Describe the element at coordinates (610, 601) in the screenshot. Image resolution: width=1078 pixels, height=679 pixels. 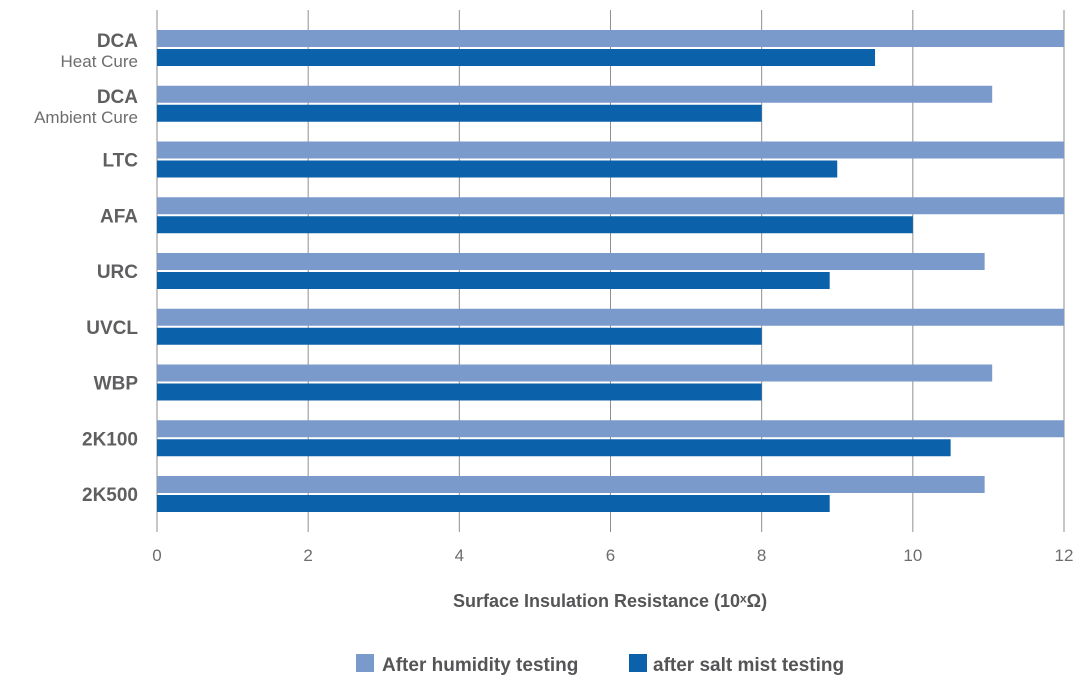
I see `x-axis-title: Surface Insulation Resistance (10ˣΩ)` at that location.